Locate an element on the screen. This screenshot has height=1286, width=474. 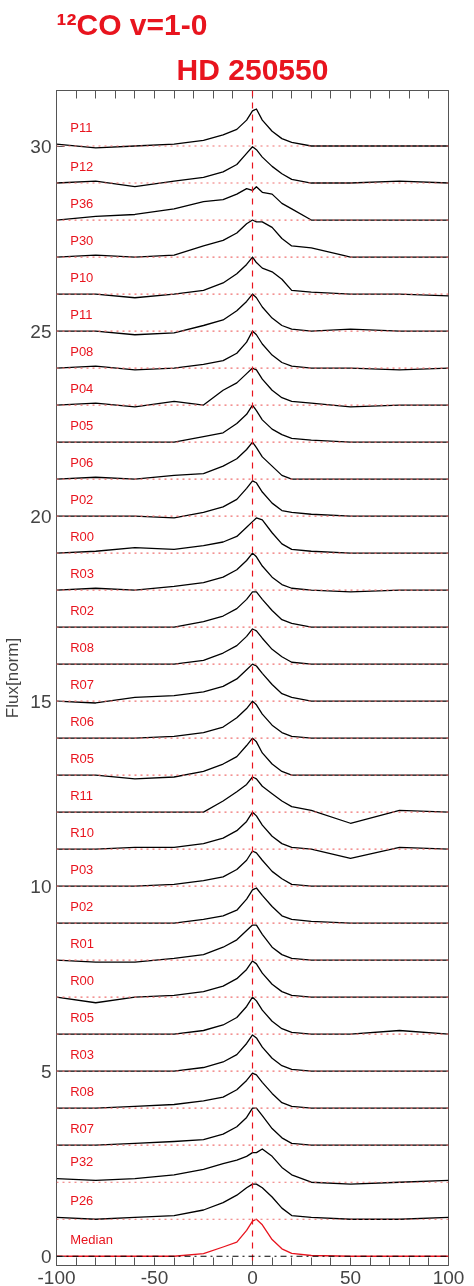
series-label: P04 is located at coordinates (82, 388).